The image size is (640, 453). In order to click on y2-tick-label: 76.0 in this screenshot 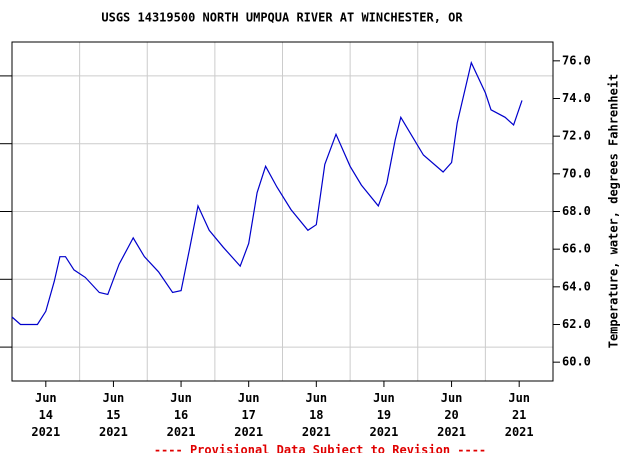, I will do `click(576, 60)`.